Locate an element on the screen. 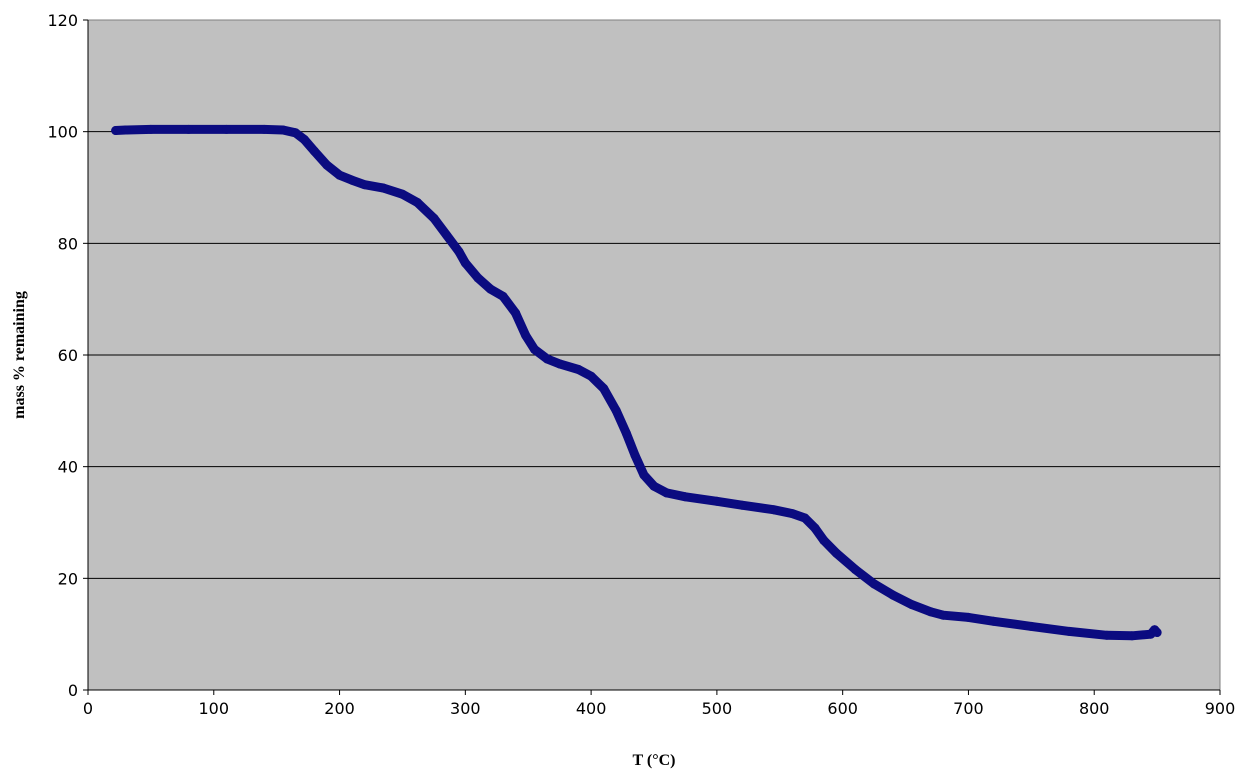 This screenshot has width=1254, height=781. y-tick-label: 40 is located at coordinates (68, 467).